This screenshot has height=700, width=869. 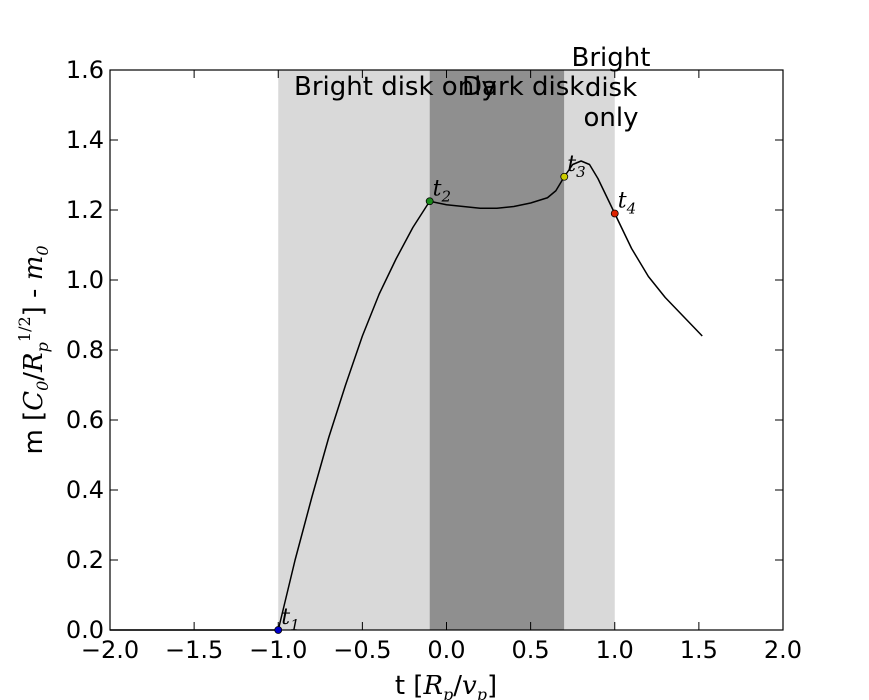 What do you see at coordinates (564, 176) in the screenshot?
I see `point-marker-t3` at bounding box center [564, 176].